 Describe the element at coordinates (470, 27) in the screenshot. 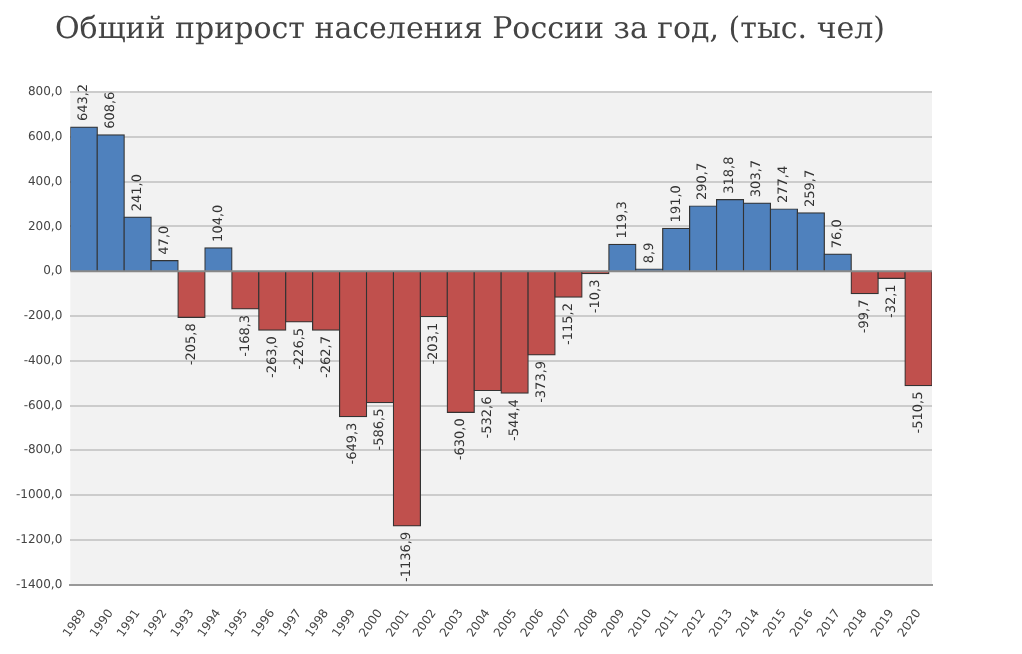

I see `chart-title: Общий прирост населения России за год, (тыс. чел)` at that location.